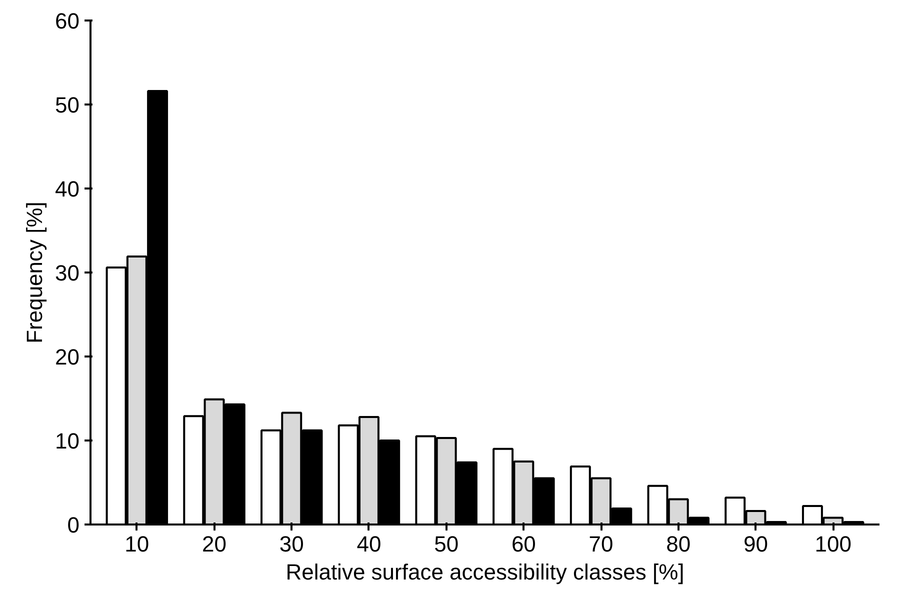 The width and height of the screenshot is (899, 604). Describe the element at coordinates (67, 441) in the screenshot. I see `y-tick-label: 10` at that location.